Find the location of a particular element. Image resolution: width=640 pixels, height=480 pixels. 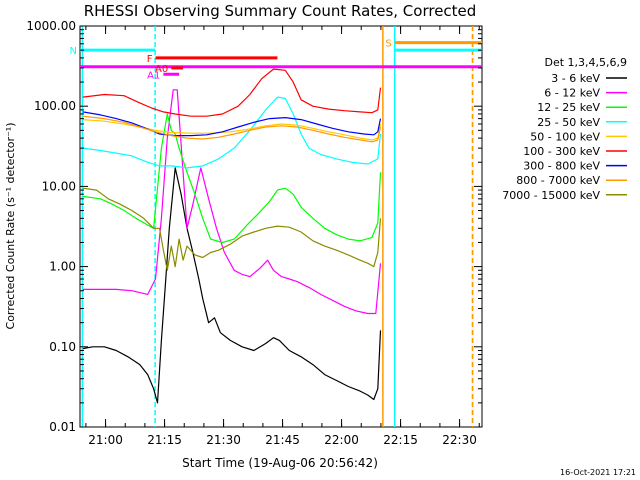

y-axis-label: Corrected Count Rate (s⁻¹ detector⁻¹) is located at coordinates (10, 226).